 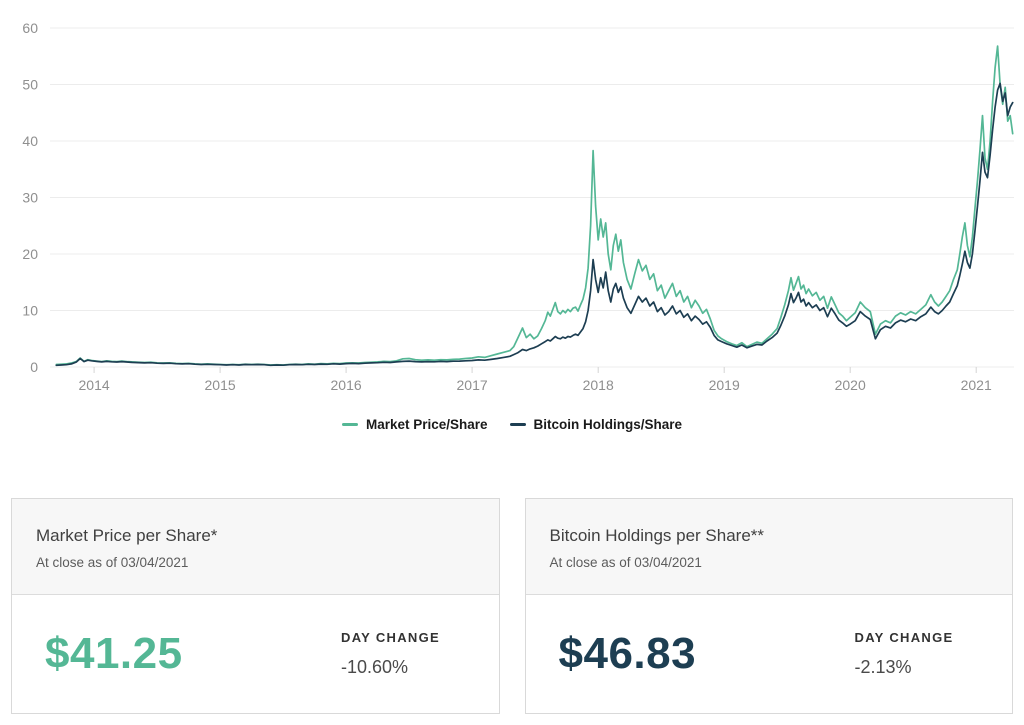 I want to click on day-change-value: -2.13%, so click(x=883, y=667).